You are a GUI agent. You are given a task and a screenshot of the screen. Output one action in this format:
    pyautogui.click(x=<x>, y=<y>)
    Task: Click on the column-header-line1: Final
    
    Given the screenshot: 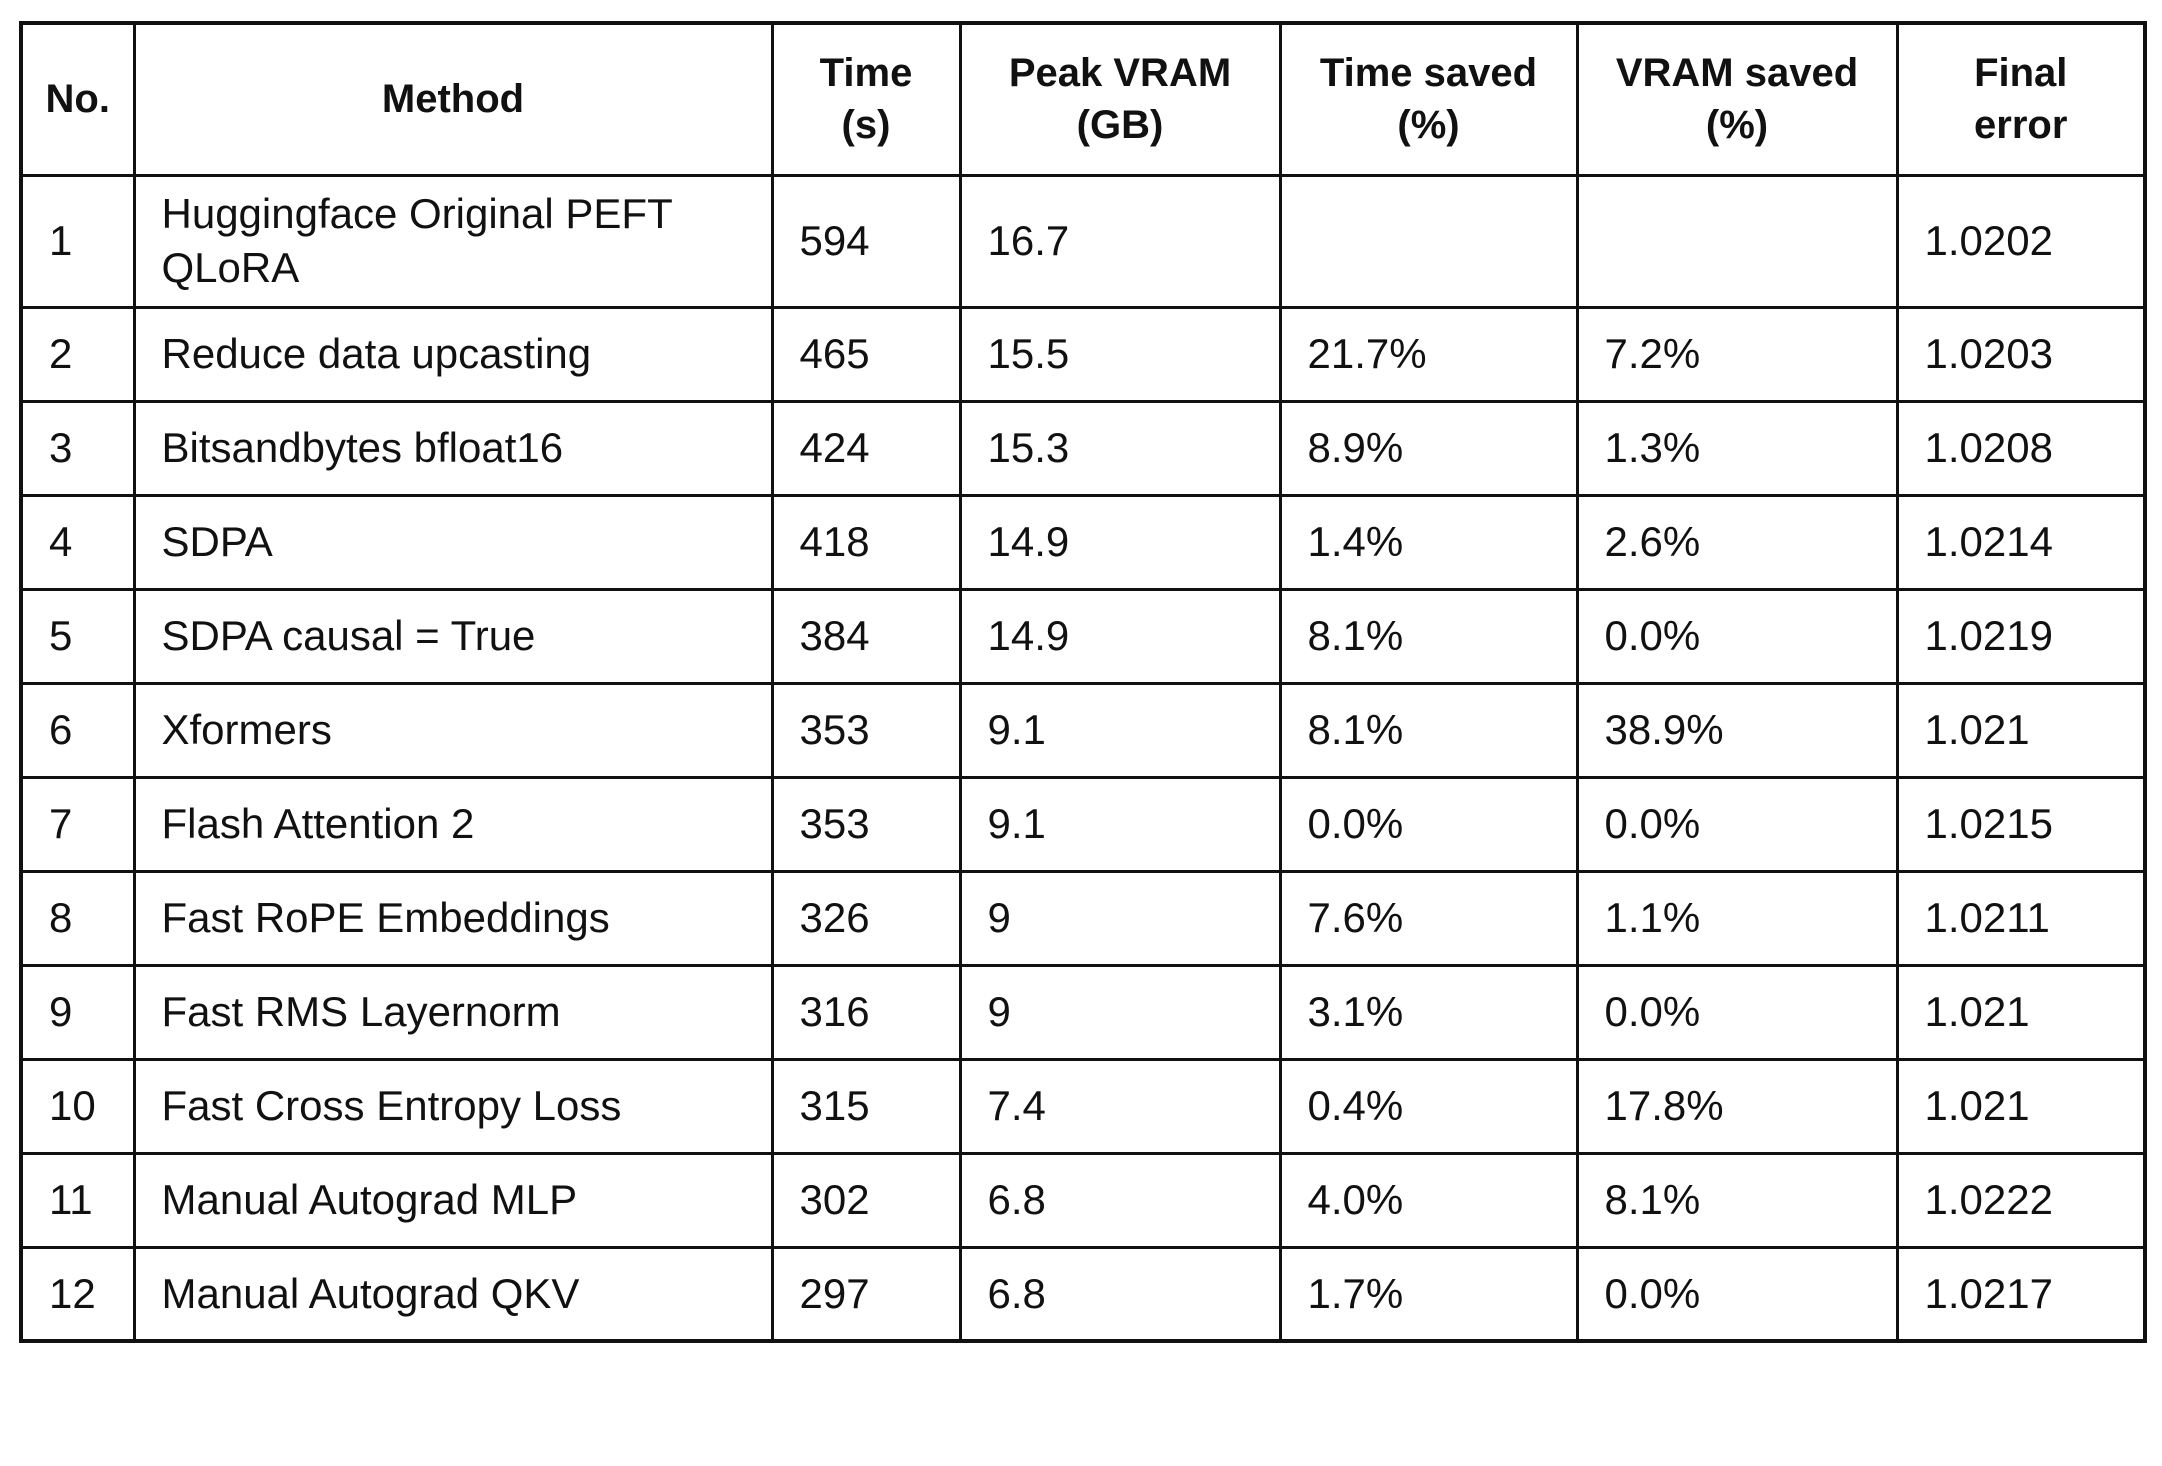 What is the action you would take?
    pyautogui.click(x=2021, y=73)
    